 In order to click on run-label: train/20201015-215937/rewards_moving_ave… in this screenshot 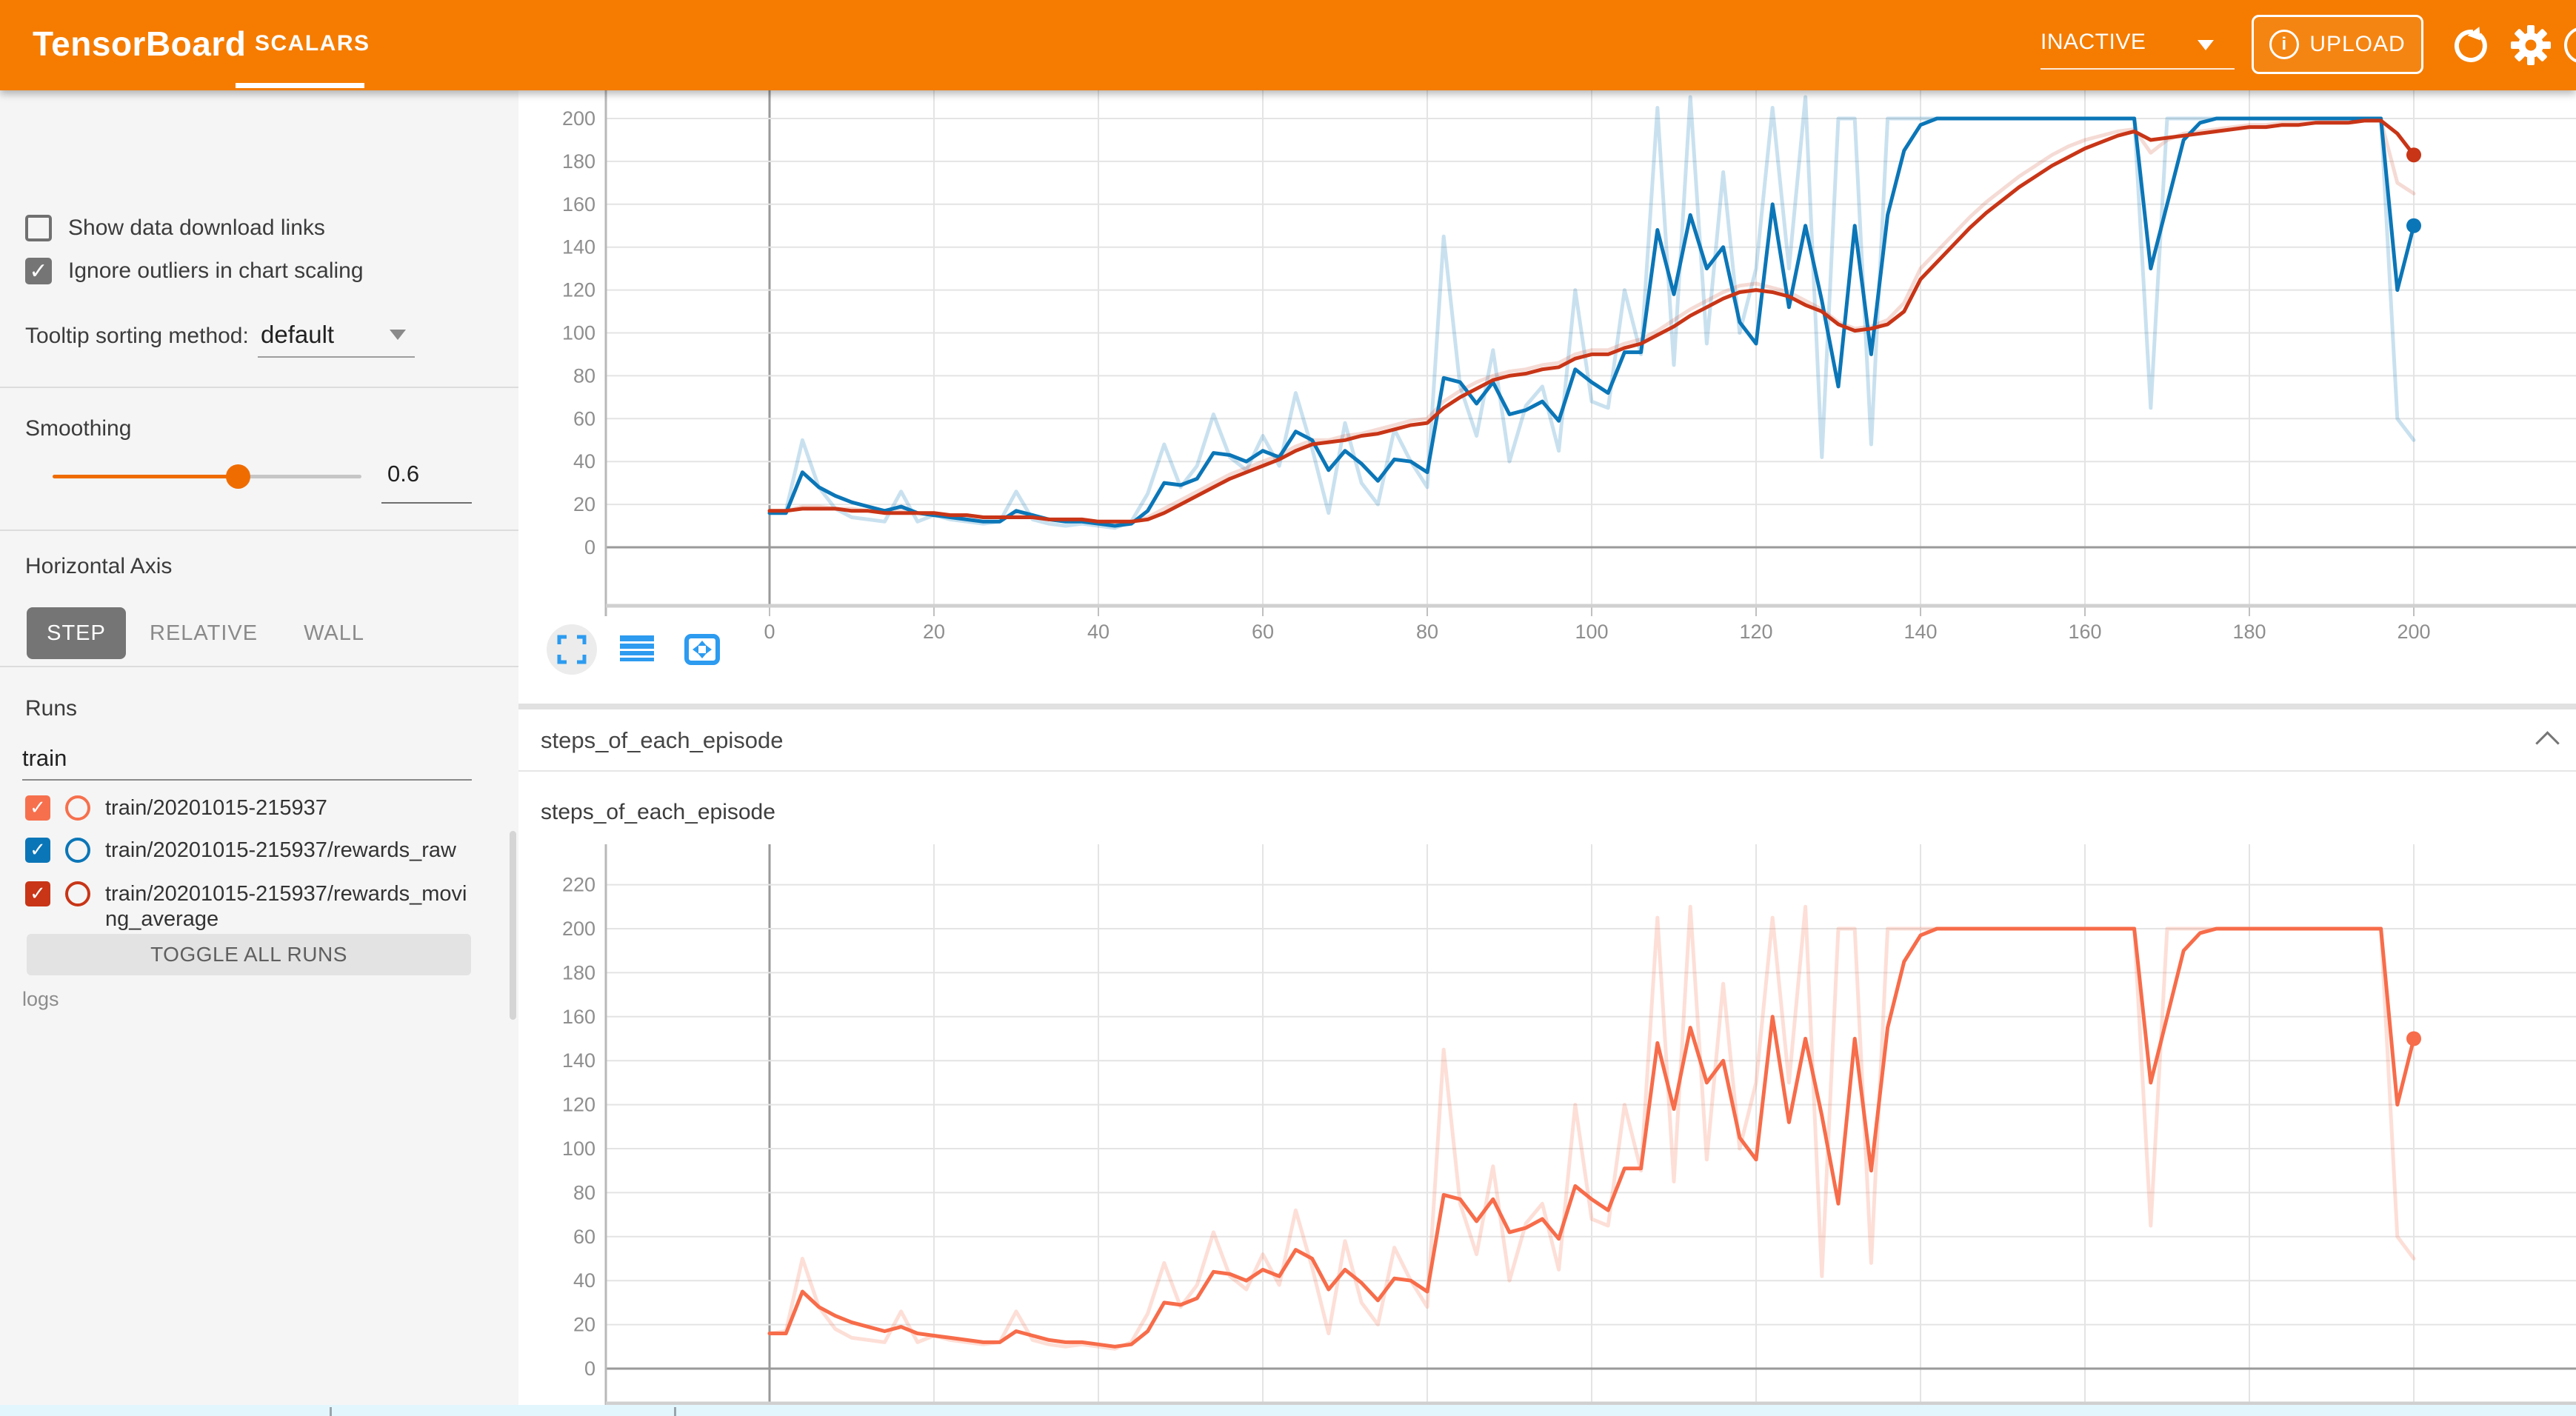, I will do `click(286, 907)`.